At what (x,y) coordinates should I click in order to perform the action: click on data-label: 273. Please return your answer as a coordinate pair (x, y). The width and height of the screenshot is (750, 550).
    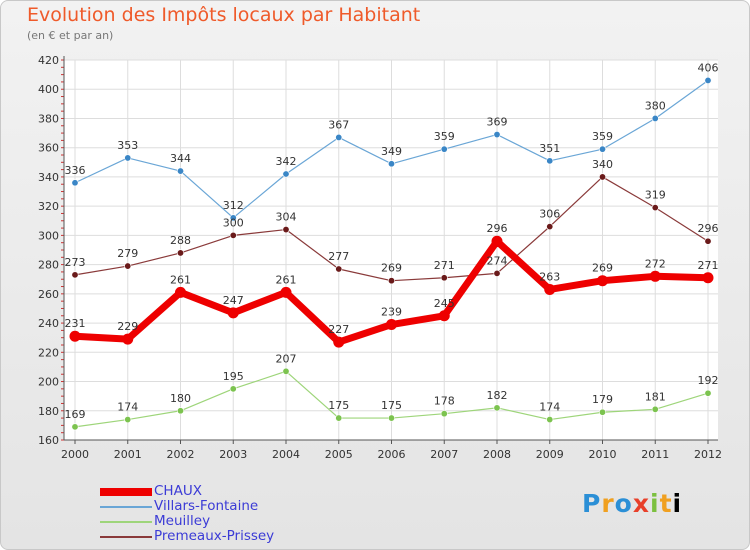
    Looking at the image, I should click on (75, 262).